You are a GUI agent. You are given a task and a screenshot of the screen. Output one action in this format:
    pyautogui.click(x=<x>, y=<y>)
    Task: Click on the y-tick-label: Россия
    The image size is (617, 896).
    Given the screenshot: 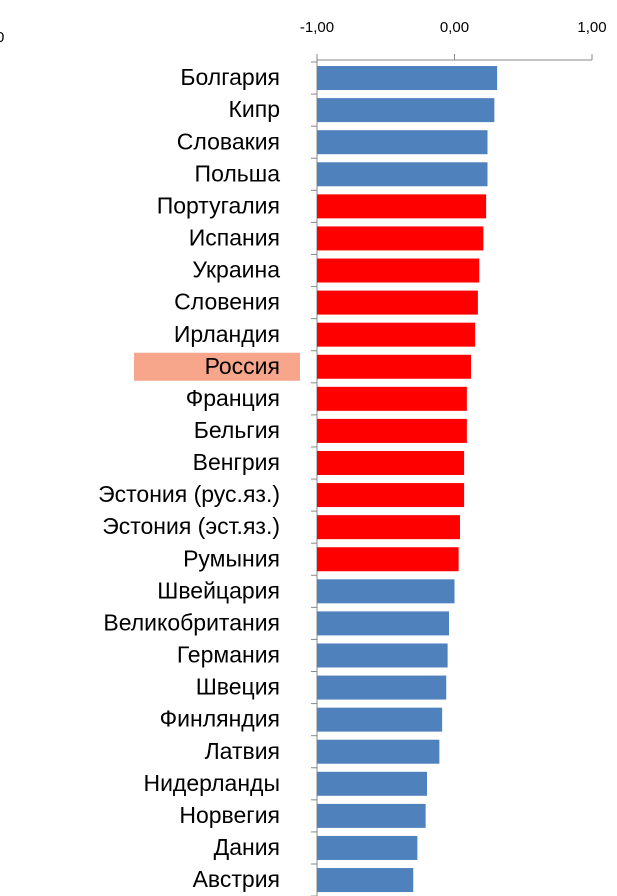 What is the action you would take?
    pyautogui.click(x=242, y=366)
    